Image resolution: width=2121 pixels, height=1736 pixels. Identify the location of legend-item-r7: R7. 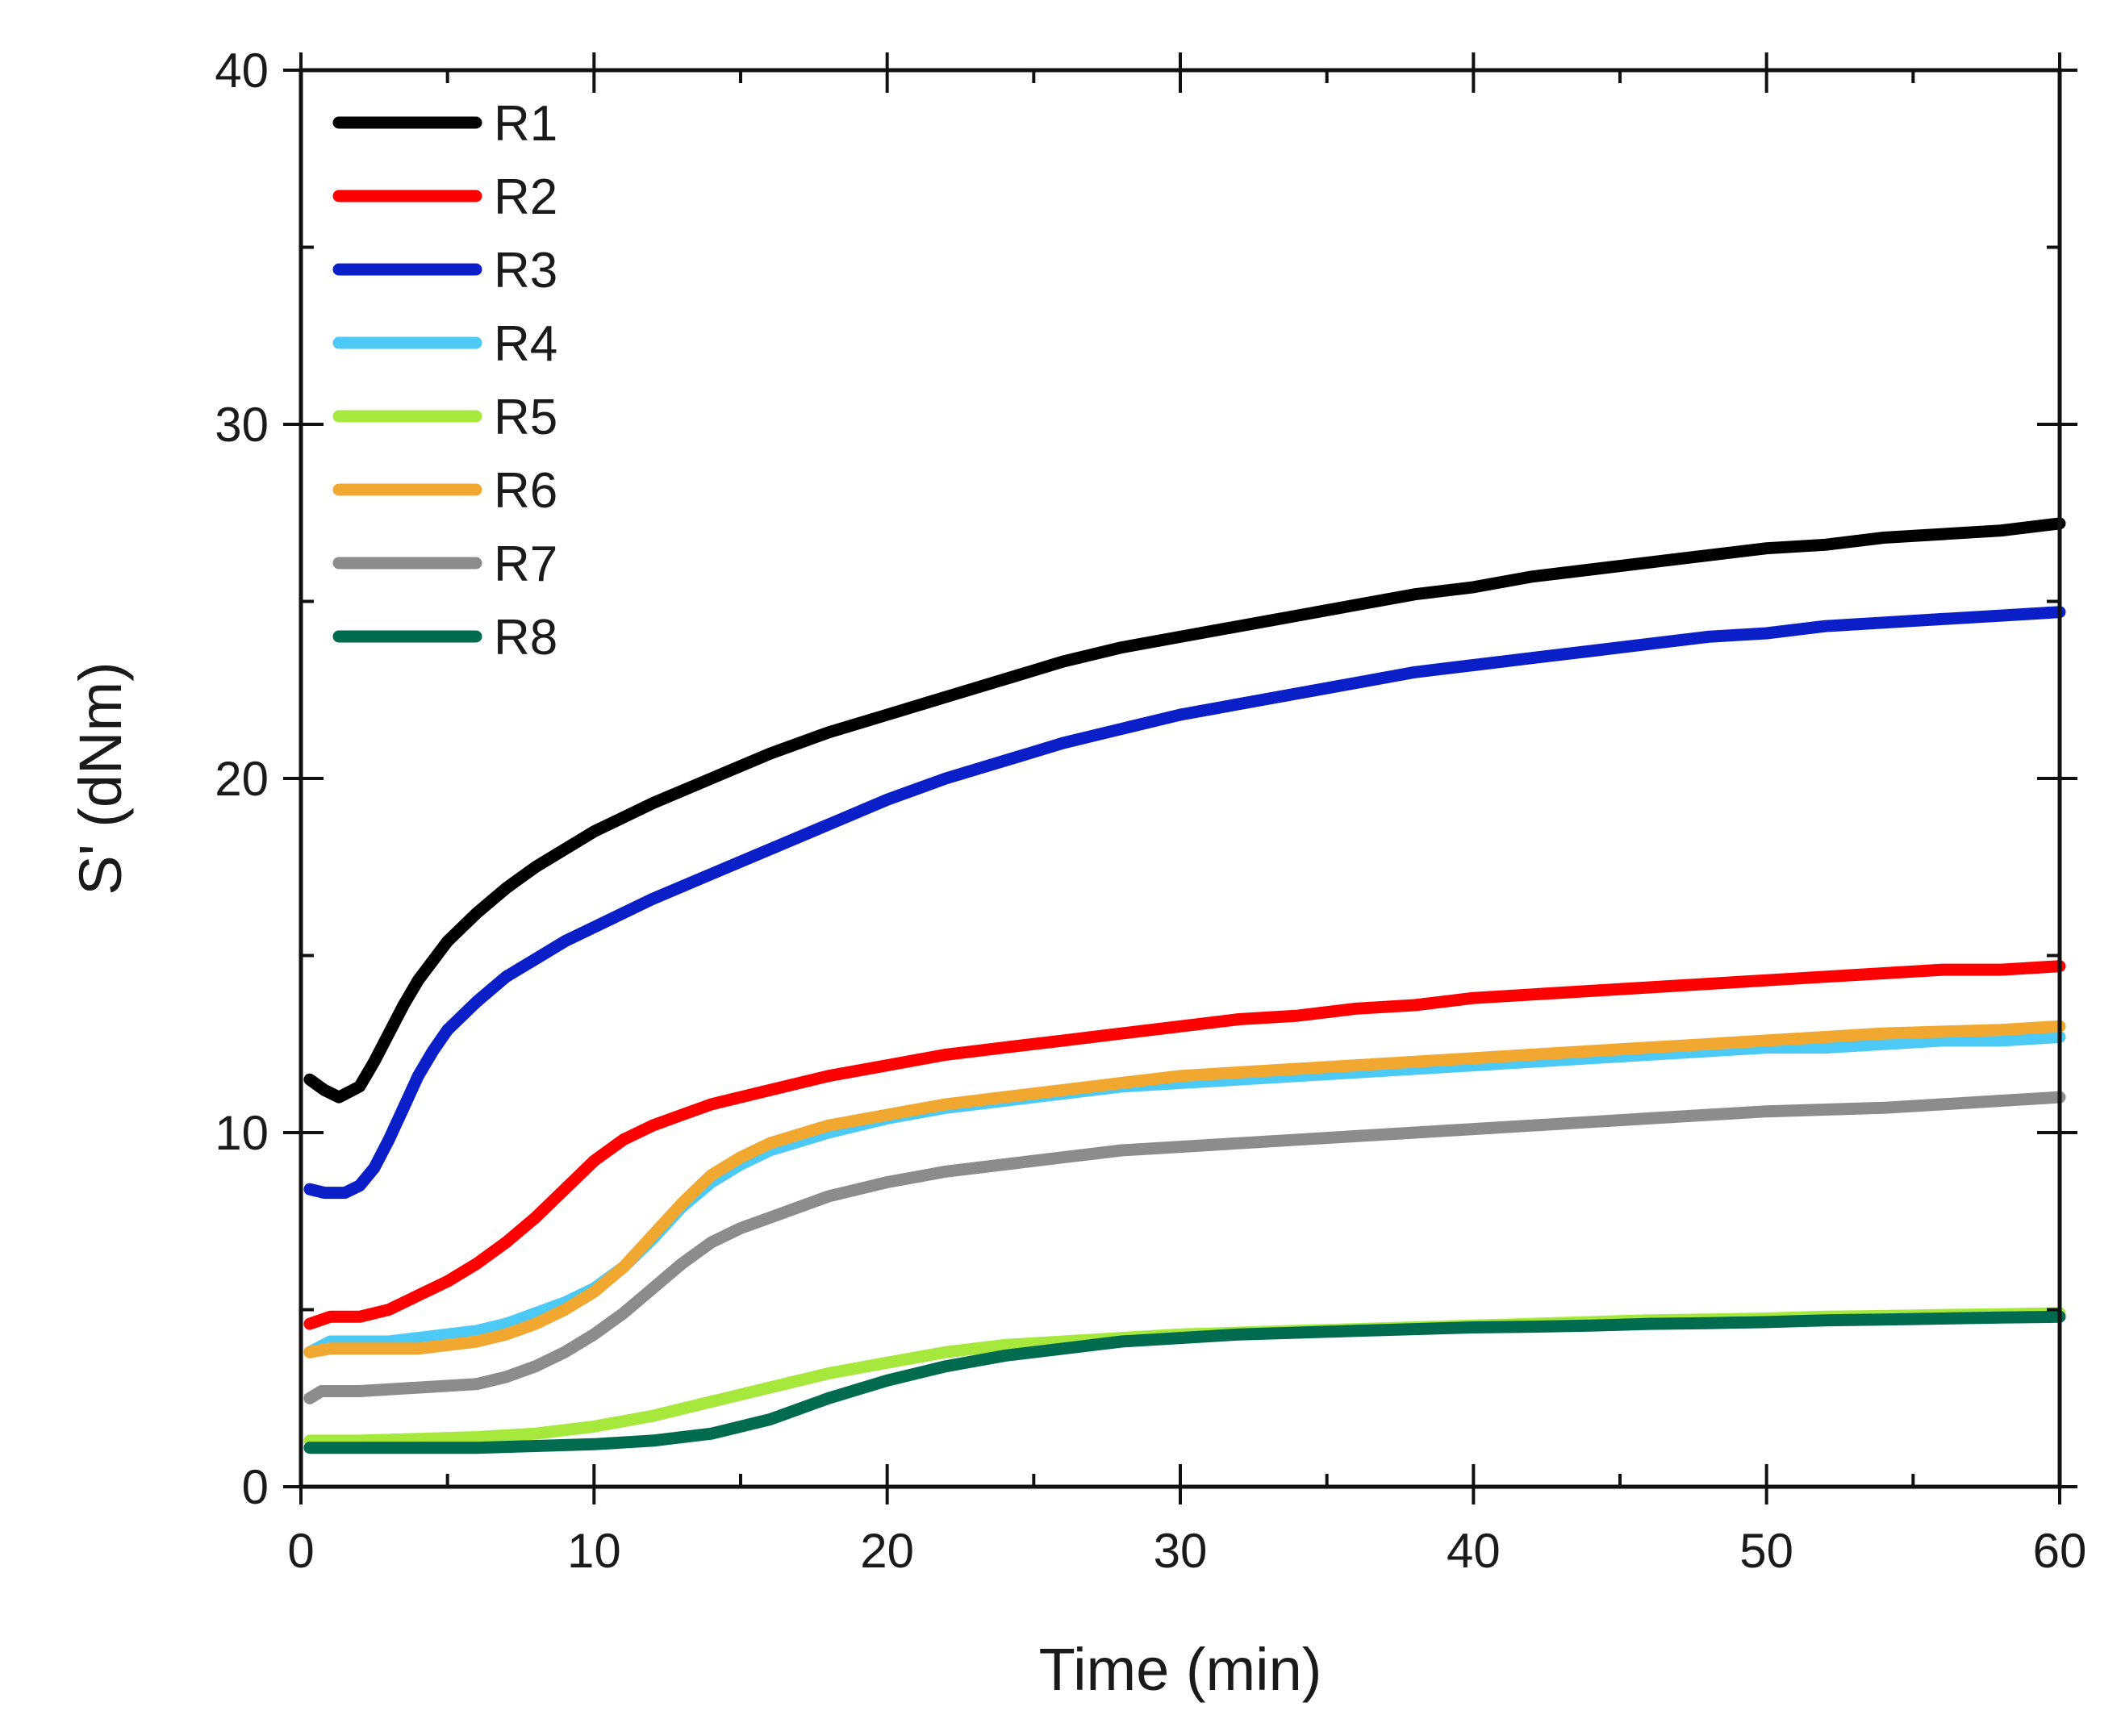
(444, 564).